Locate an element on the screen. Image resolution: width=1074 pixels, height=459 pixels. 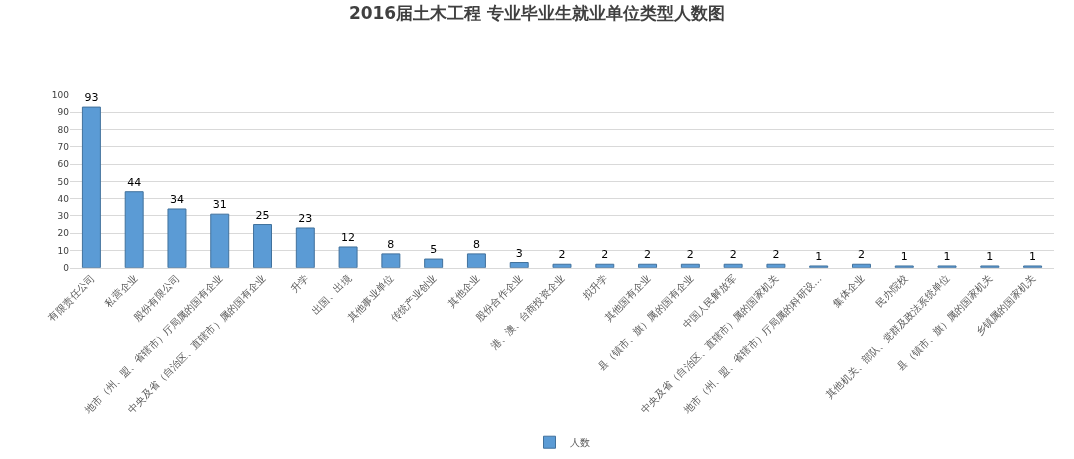
data-label: 12 is located at coordinates (348, 237).